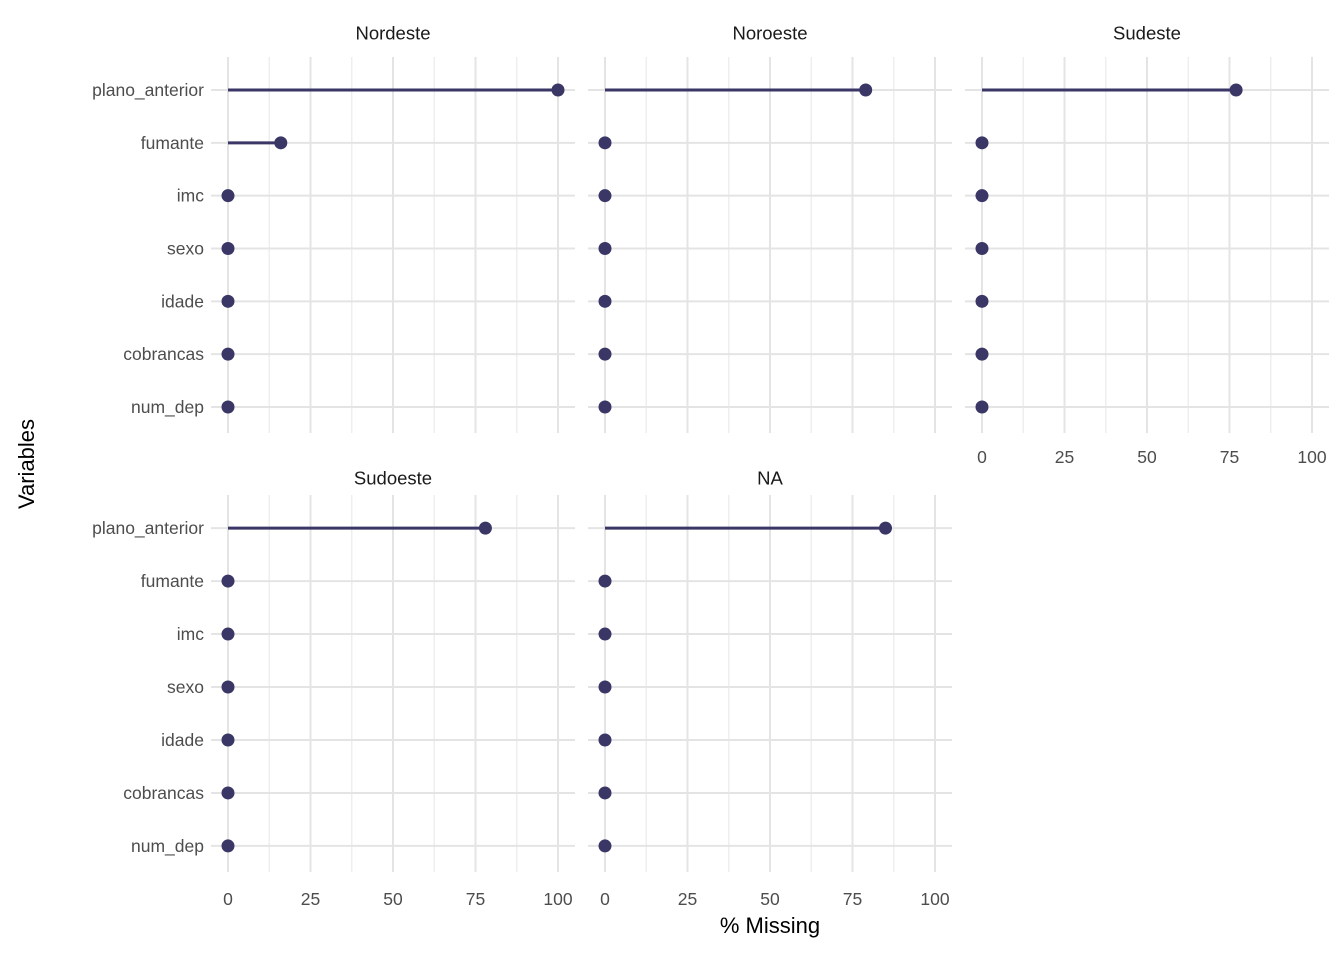  I want to click on facet-title: Noroeste, so click(769, 33).